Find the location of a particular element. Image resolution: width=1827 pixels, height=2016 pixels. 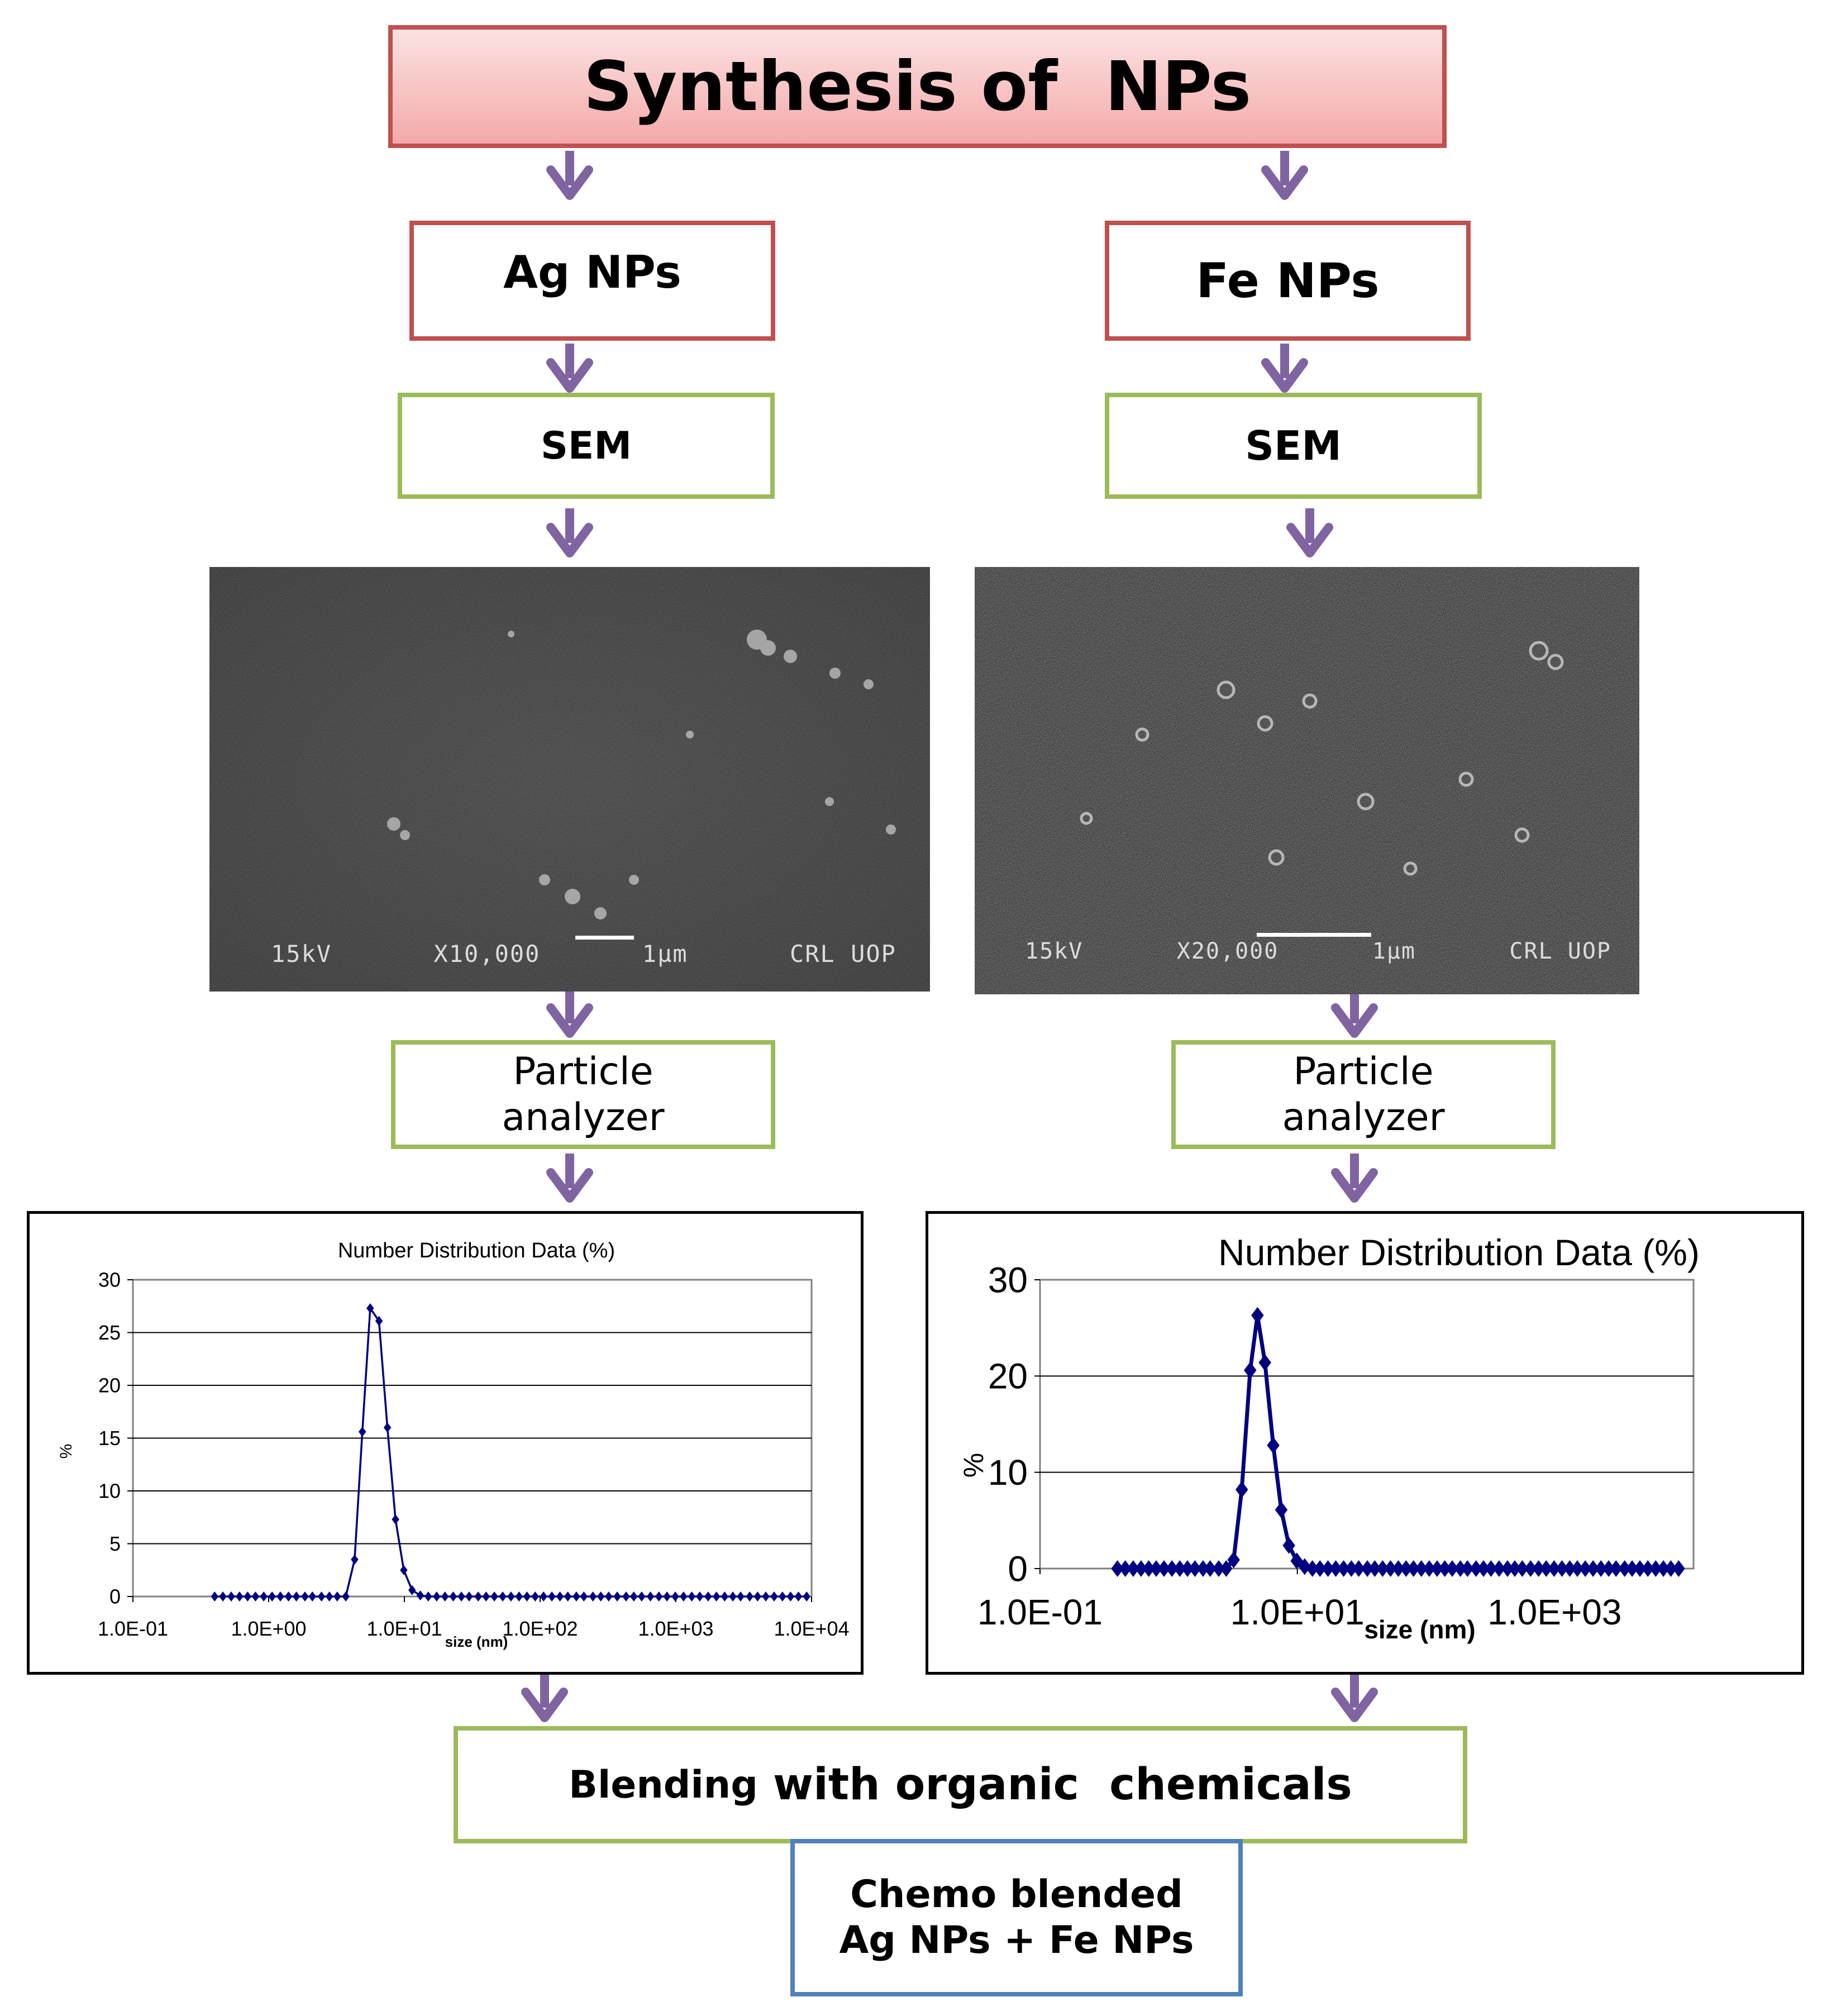

micrograph-kv-fe: 15kV is located at coordinates (1054, 951).